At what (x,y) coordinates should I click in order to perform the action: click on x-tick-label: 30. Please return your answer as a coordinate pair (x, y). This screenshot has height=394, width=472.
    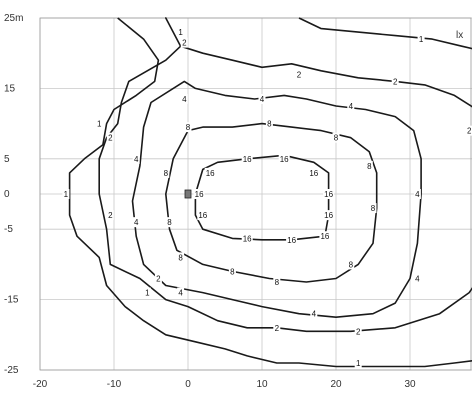
    Looking at the image, I should click on (410, 384).